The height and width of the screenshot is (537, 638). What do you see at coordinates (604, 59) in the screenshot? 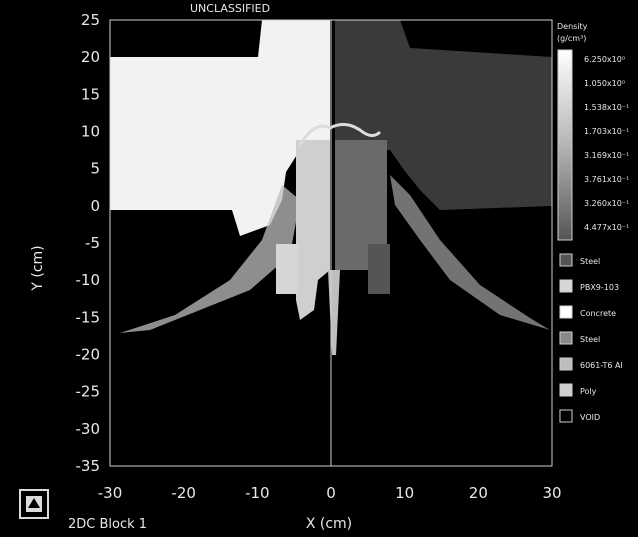
I see `density-value-label: 6.250x10⁰` at bounding box center [604, 59].